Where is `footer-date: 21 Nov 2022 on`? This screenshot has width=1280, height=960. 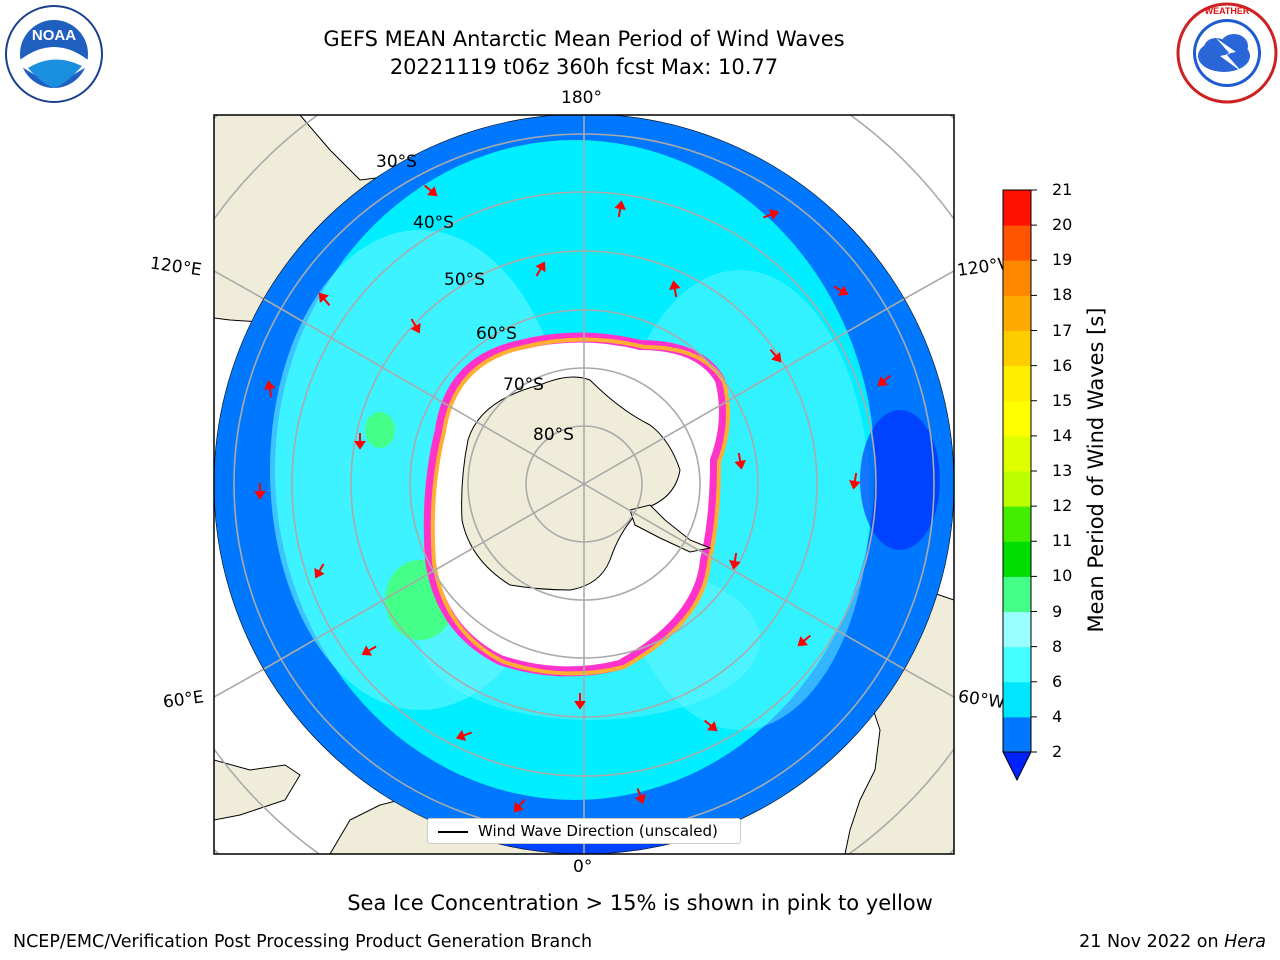 footer-date: 21 Nov 2022 on is located at coordinates (1152, 942).